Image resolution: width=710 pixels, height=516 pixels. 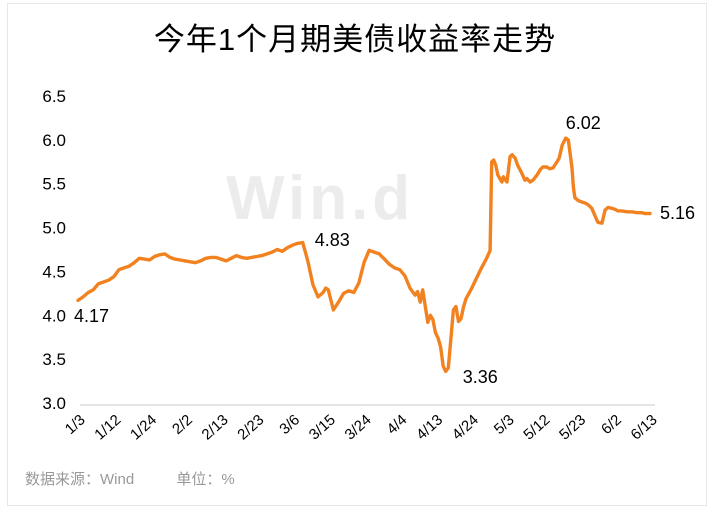 What do you see at coordinates (54, 315) in the screenshot?
I see `y-axis-tick: 4.0` at bounding box center [54, 315].